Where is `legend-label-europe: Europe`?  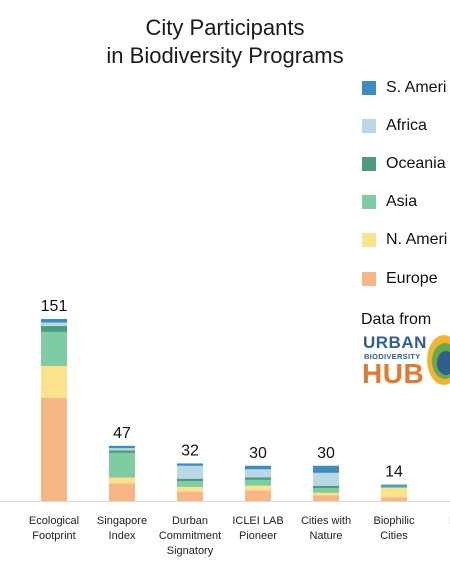 legend-label-europe: Europe is located at coordinates (412, 278).